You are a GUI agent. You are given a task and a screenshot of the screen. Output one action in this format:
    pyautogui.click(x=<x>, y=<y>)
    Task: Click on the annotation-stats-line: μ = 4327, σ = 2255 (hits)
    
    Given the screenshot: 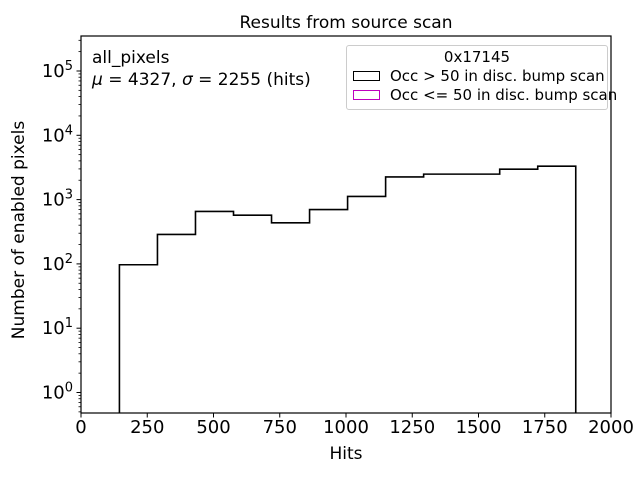 What is the action you would take?
    pyautogui.click(x=201, y=80)
    